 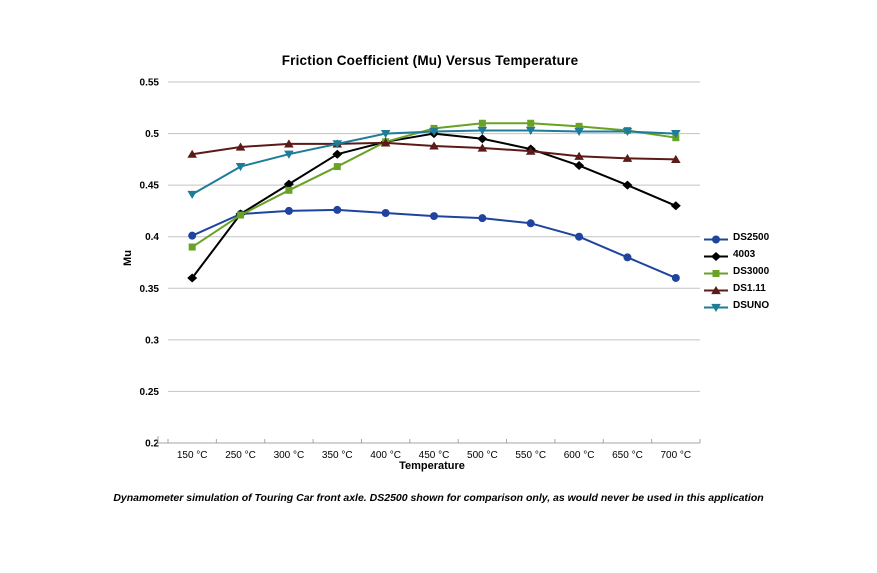 I want to click on svg-text: 650 °C, so click(x=627, y=455).